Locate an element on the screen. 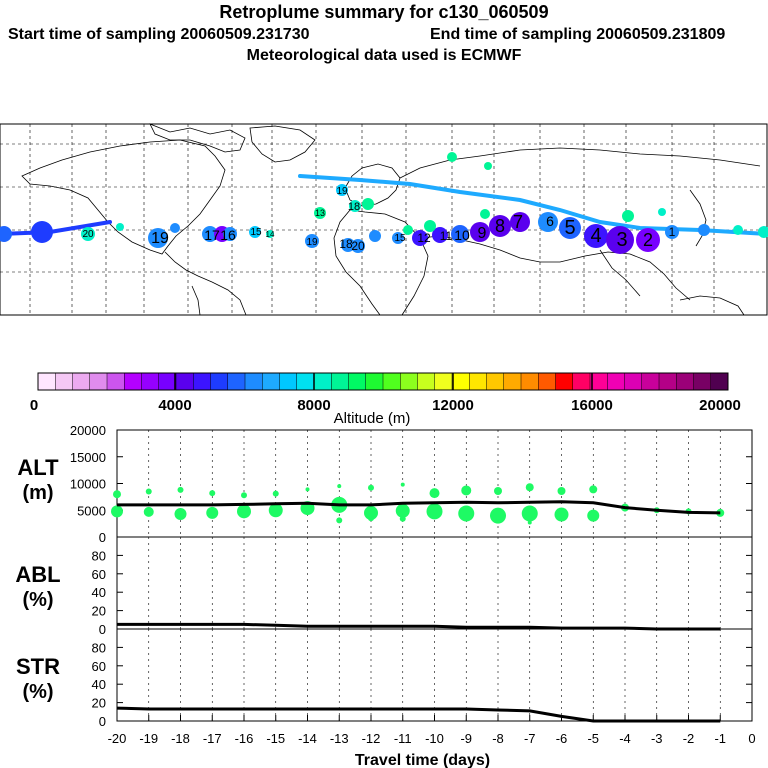  y-tick-label: 20 is located at coordinates (99, 611).